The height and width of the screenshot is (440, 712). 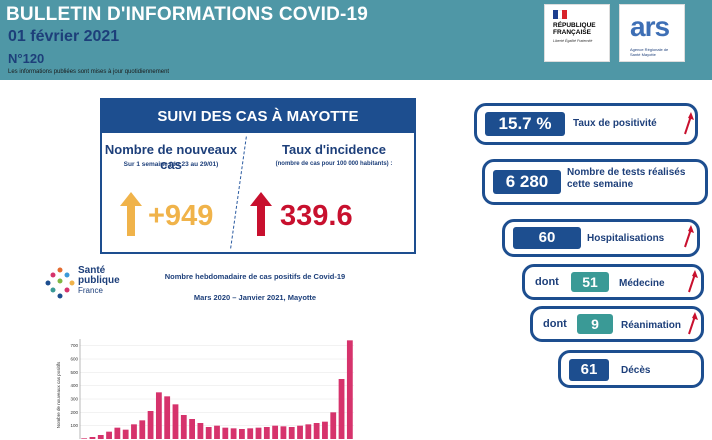 What do you see at coordinates (525, 124) in the screenshot?
I see `positivity-rate-value: 15.7 %` at bounding box center [525, 124].